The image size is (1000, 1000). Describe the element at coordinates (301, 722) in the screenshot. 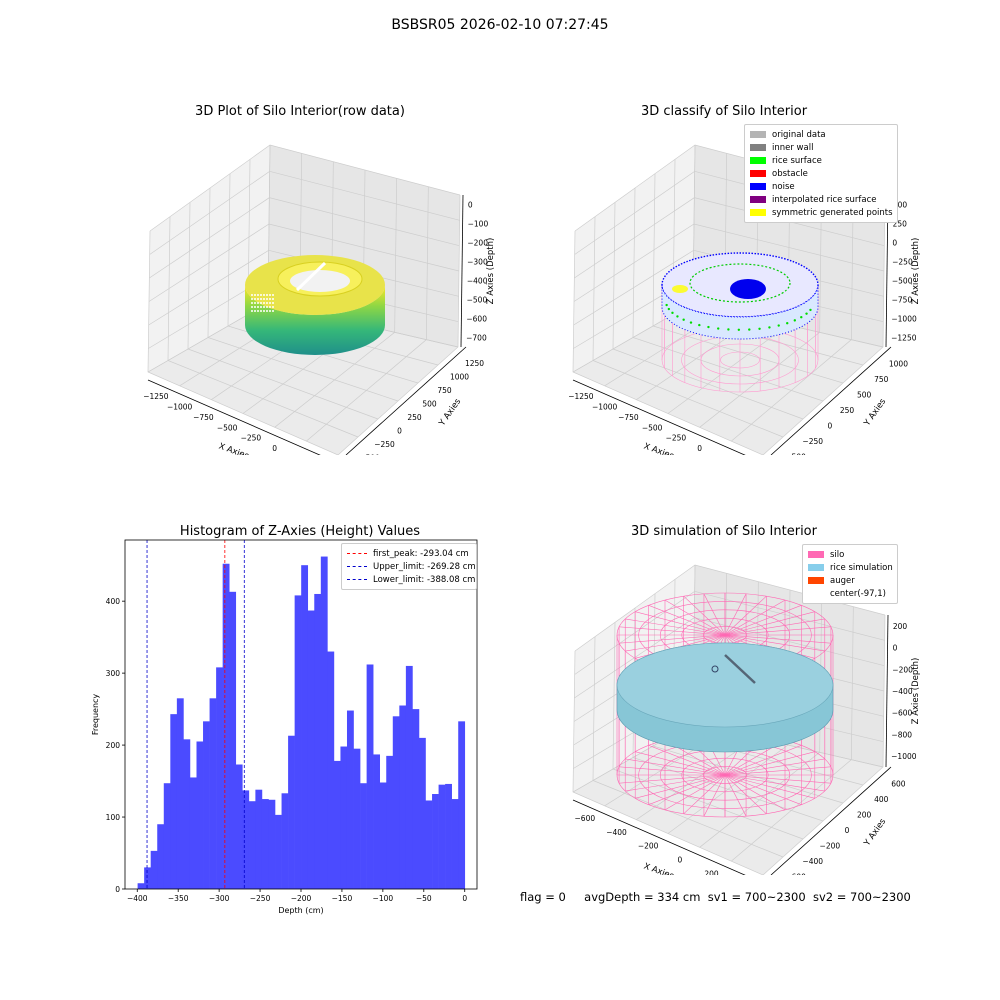

I see `histogram-bars` at that location.